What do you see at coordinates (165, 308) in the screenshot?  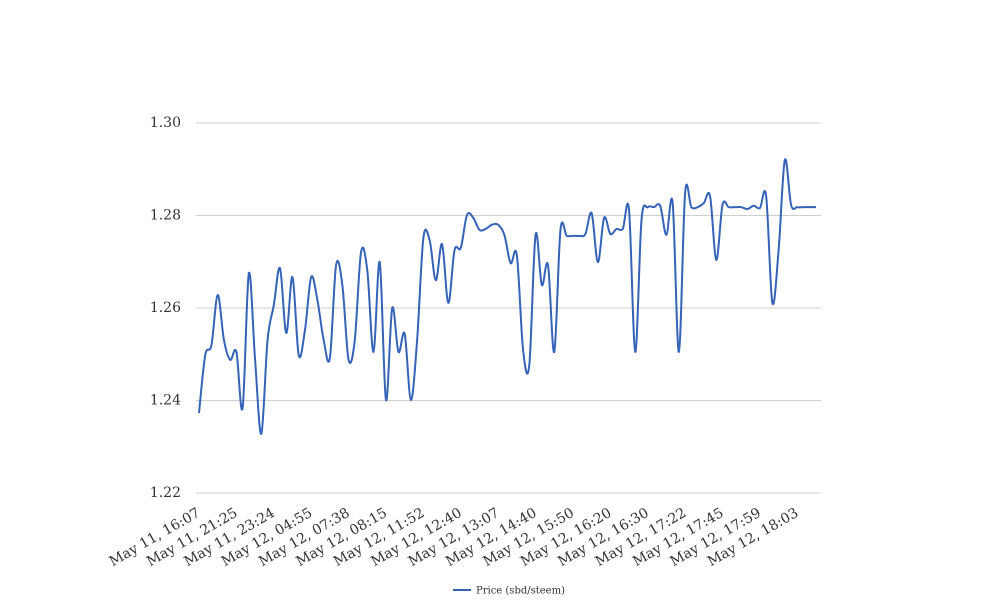 I see `y-tick-label: 1.26` at bounding box center [165, 308].